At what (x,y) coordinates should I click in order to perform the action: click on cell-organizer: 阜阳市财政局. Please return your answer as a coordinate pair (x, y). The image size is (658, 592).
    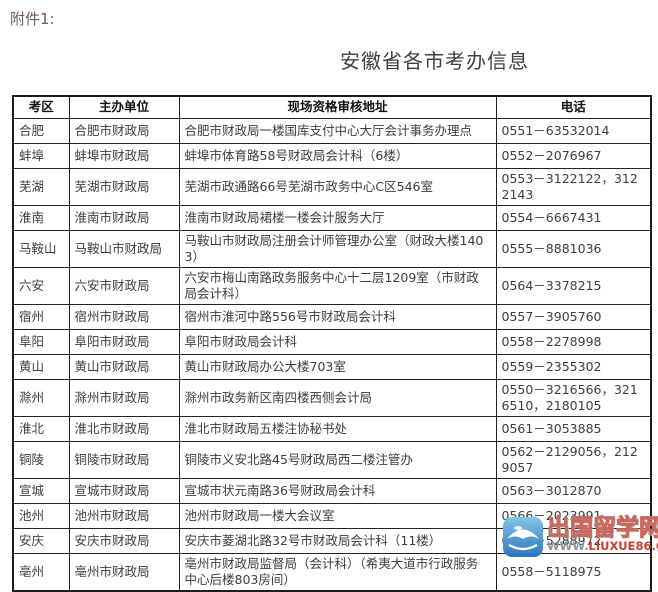
    Looking at the image, I should click on (124, 341).